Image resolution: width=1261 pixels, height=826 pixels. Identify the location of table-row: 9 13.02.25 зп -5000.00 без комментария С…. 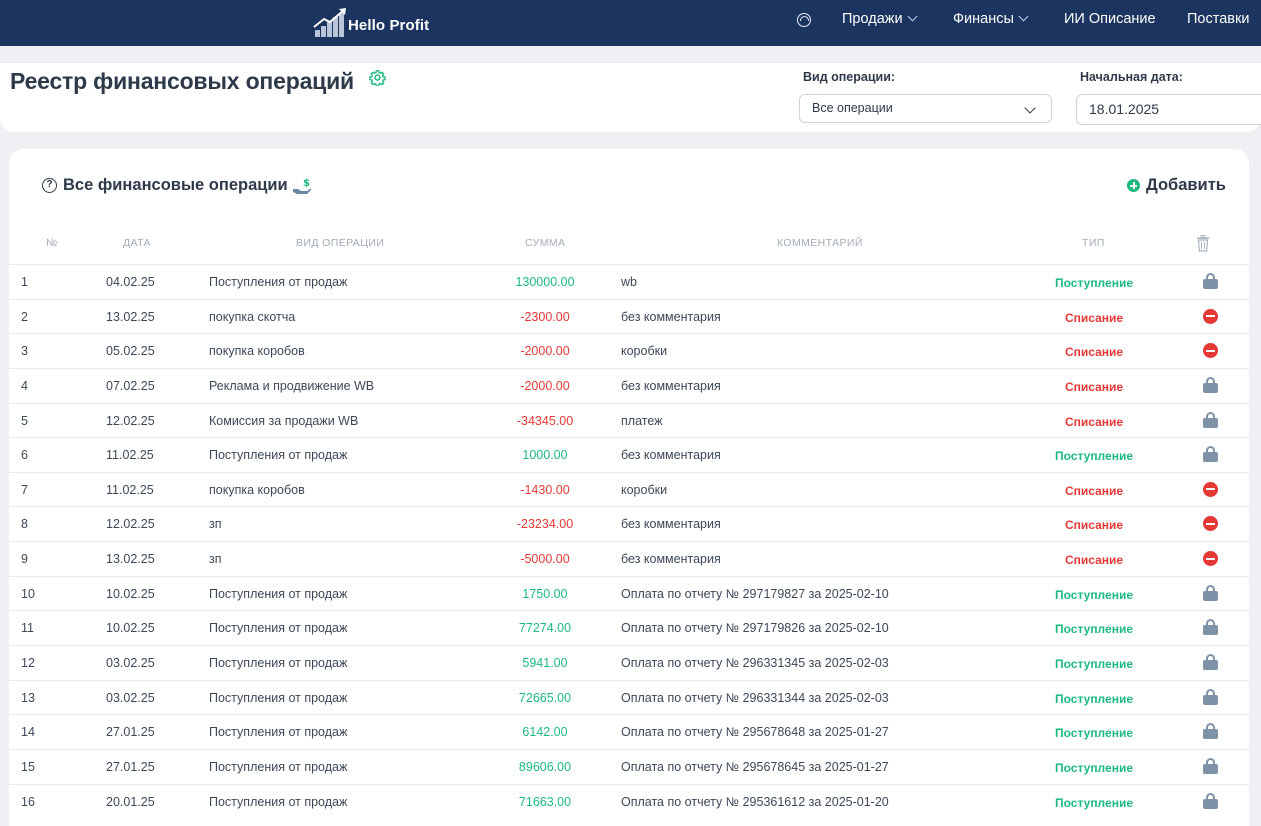
(629, 558).